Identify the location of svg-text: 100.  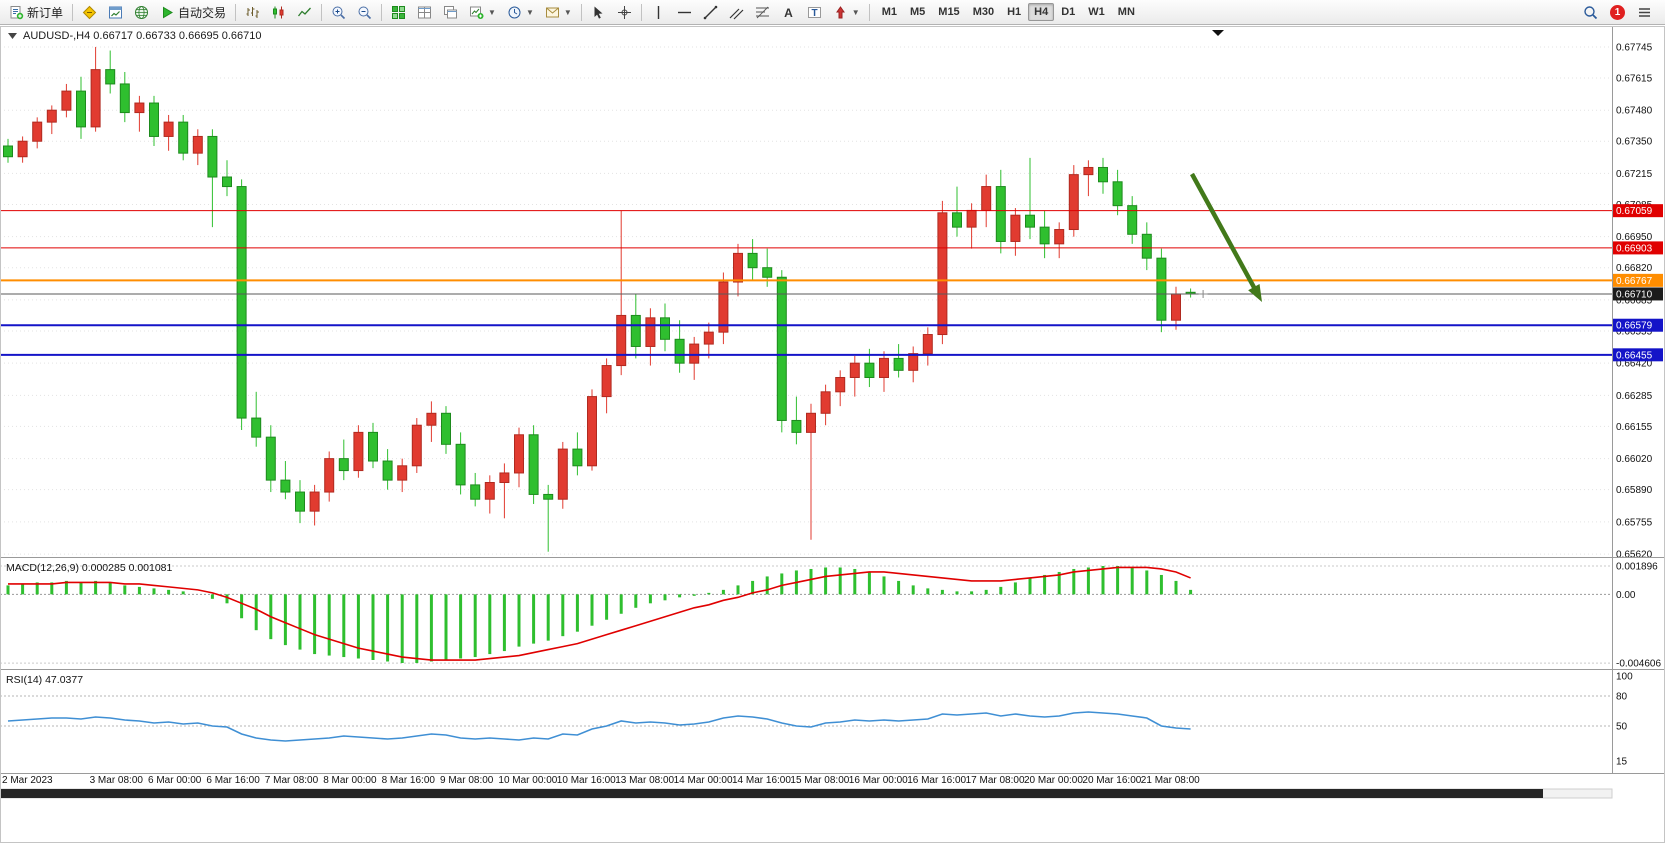
(1624, 677).